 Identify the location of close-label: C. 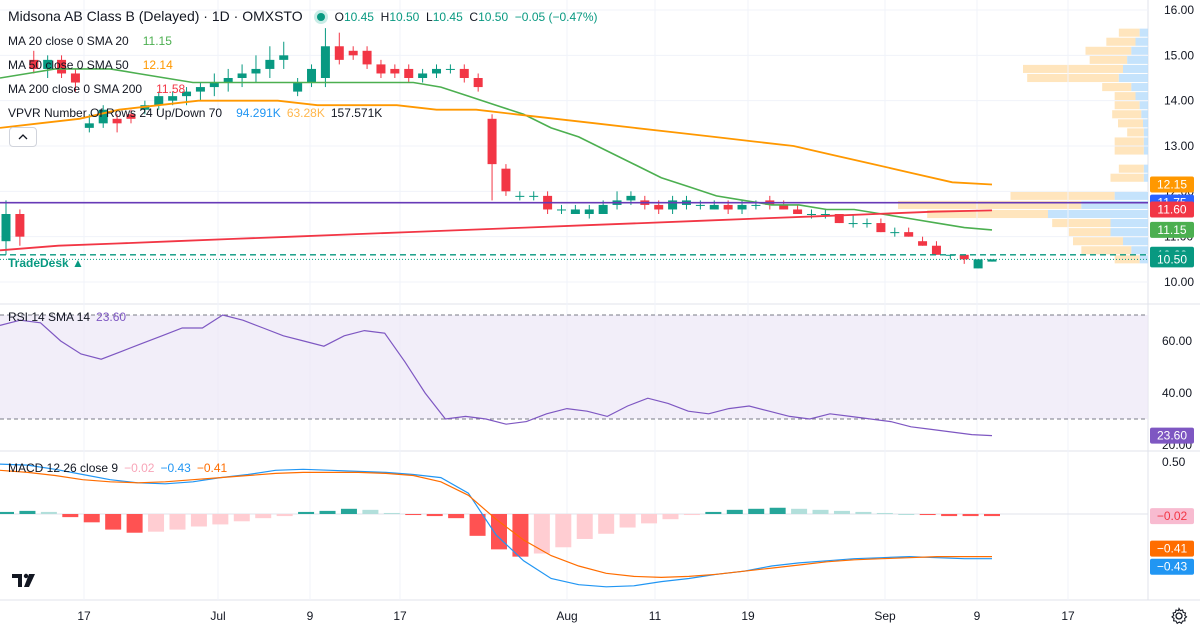
(474, 17).